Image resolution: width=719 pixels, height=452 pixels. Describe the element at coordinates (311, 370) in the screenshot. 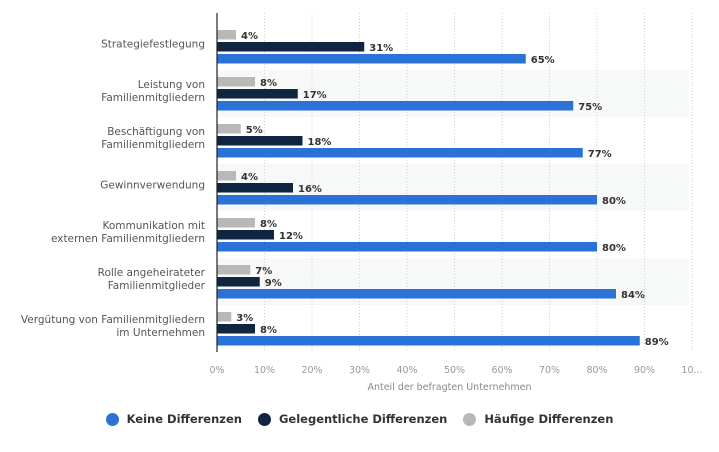

I see `x-tick-label: 20%` at that location.